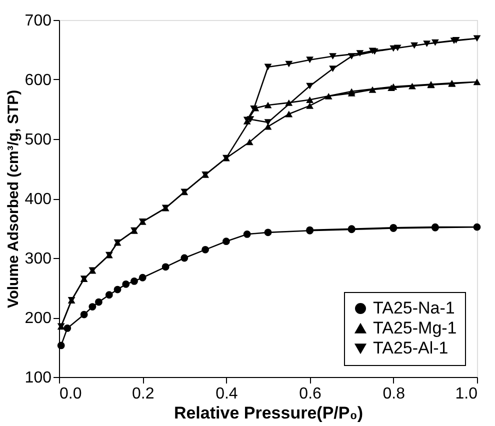 The height and width of the screenshot is (426, 495). What do you see at coordinates (310, 394) in the screenshot?
I see `x-tick-label: 0.6` at bounding box center [310, 394].